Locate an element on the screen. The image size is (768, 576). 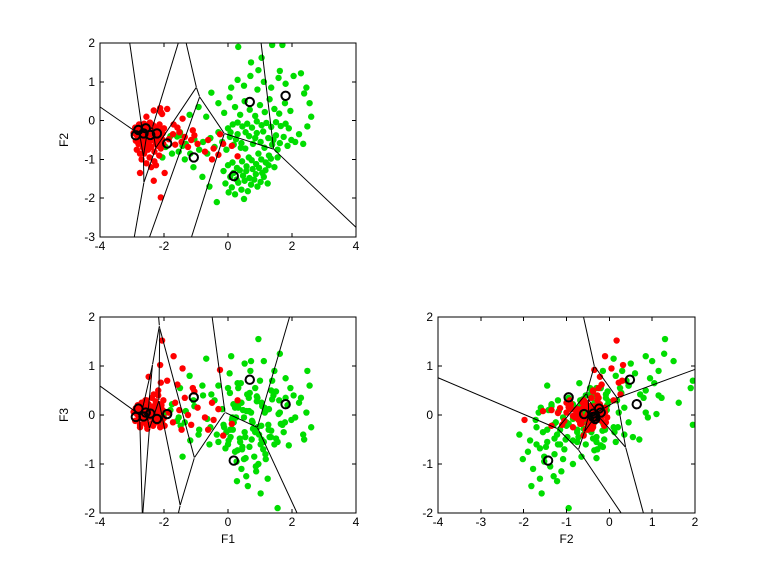
subplot-f2-vs-f1-svg: -4 -2 0 2 4 -3 -2 -1 0 1 2 F2 is located at coordinates (208, 144).